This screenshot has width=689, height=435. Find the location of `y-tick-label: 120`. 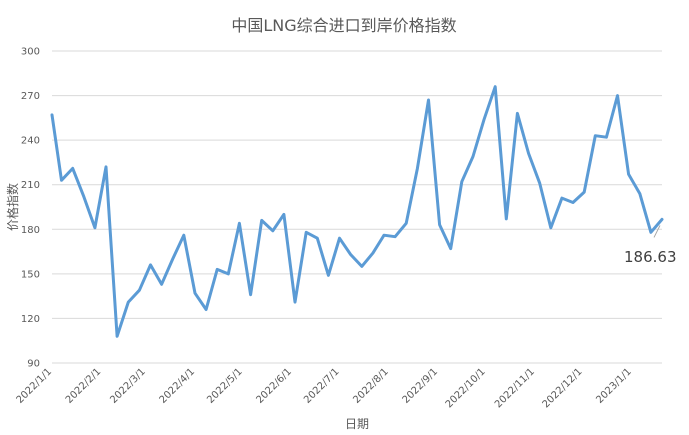

y-tick-label: 120 is located at coordinates (30, 319).